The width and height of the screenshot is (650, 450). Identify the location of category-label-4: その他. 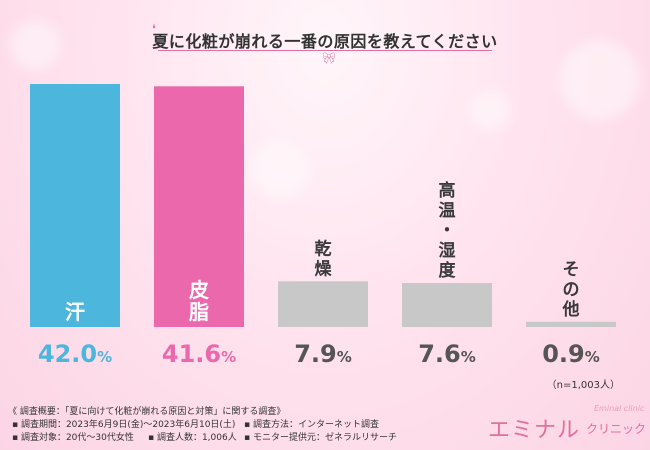
(571, 290).